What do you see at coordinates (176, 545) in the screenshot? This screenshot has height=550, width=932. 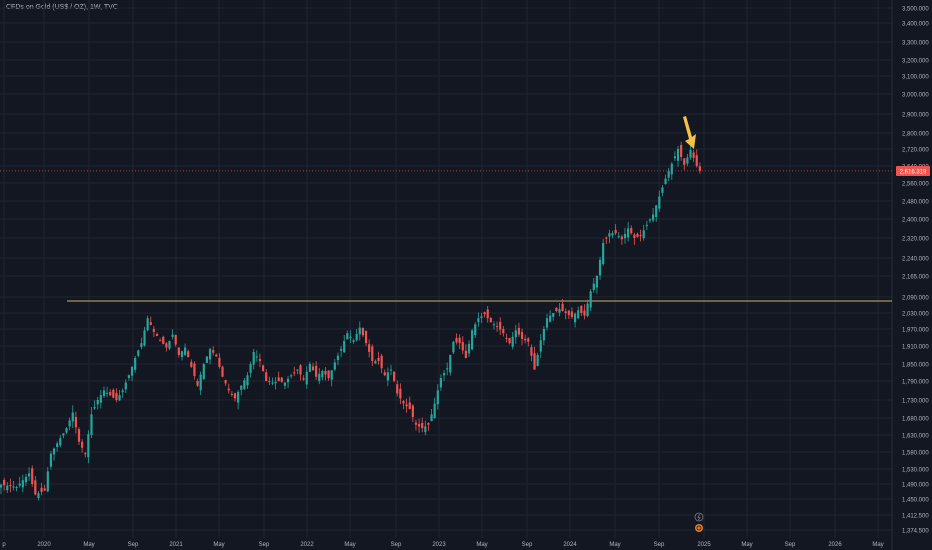 I see `x-tick-label: 2021` at bounding box center [176, 545].